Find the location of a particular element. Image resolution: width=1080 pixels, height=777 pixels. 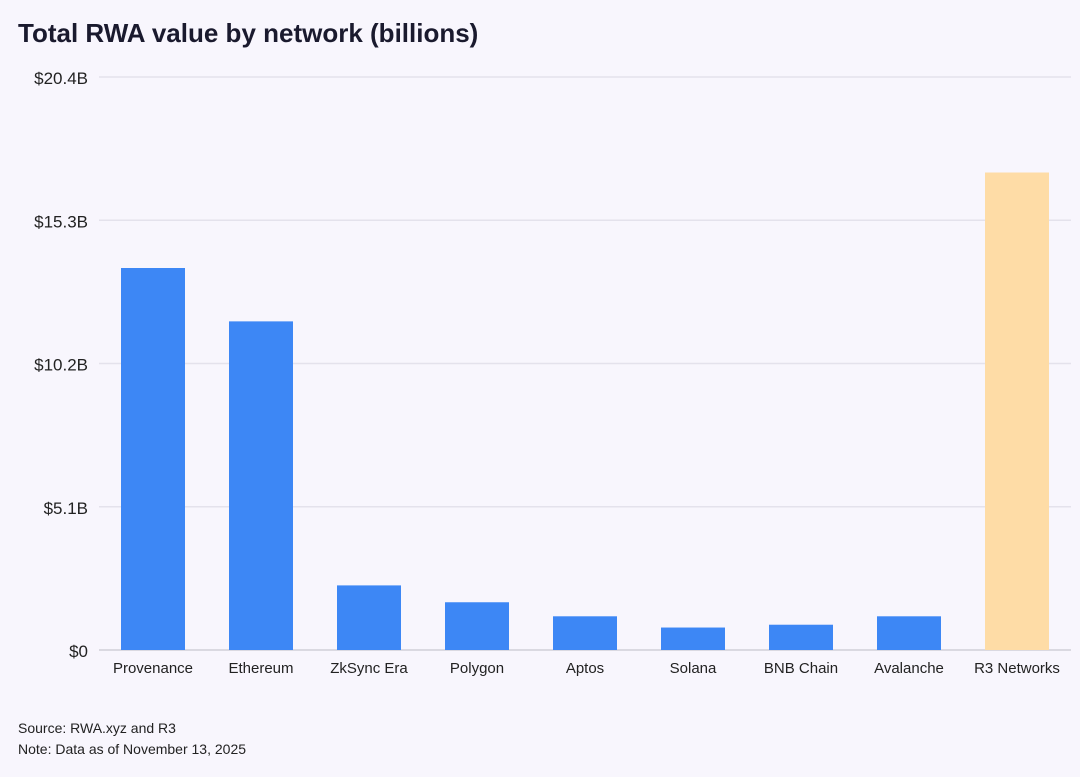

y-tick-label: $5.1B is located at coordinates (66, 508).